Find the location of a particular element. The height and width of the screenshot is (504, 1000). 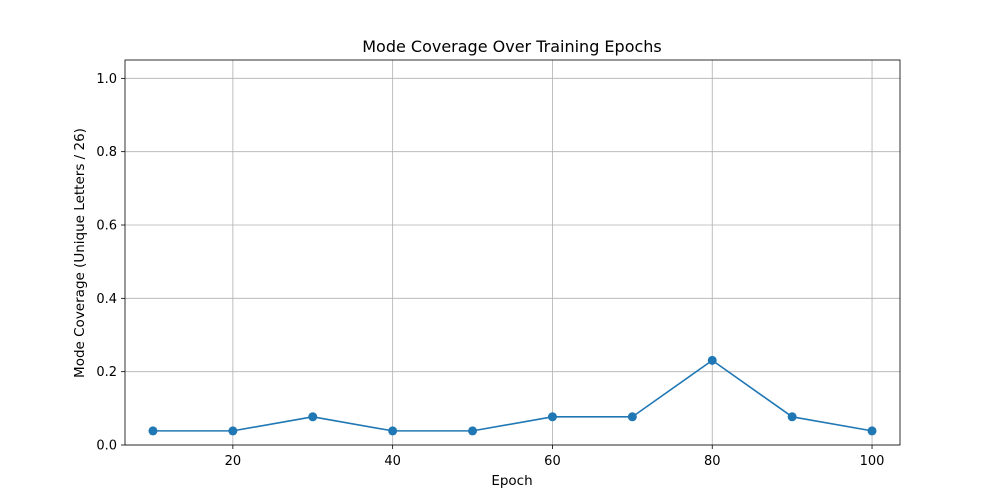

y-tick-label: 0.6 is located at coordinates (106, 226).